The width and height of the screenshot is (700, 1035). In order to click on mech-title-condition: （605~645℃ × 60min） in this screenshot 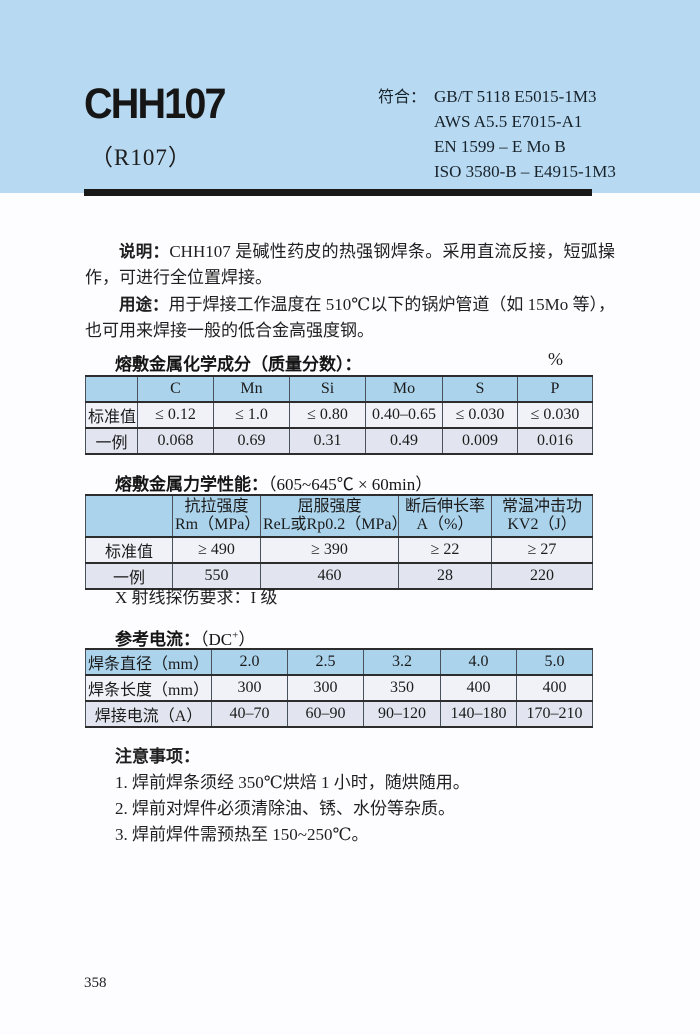, I will do `click(350, 484)`.